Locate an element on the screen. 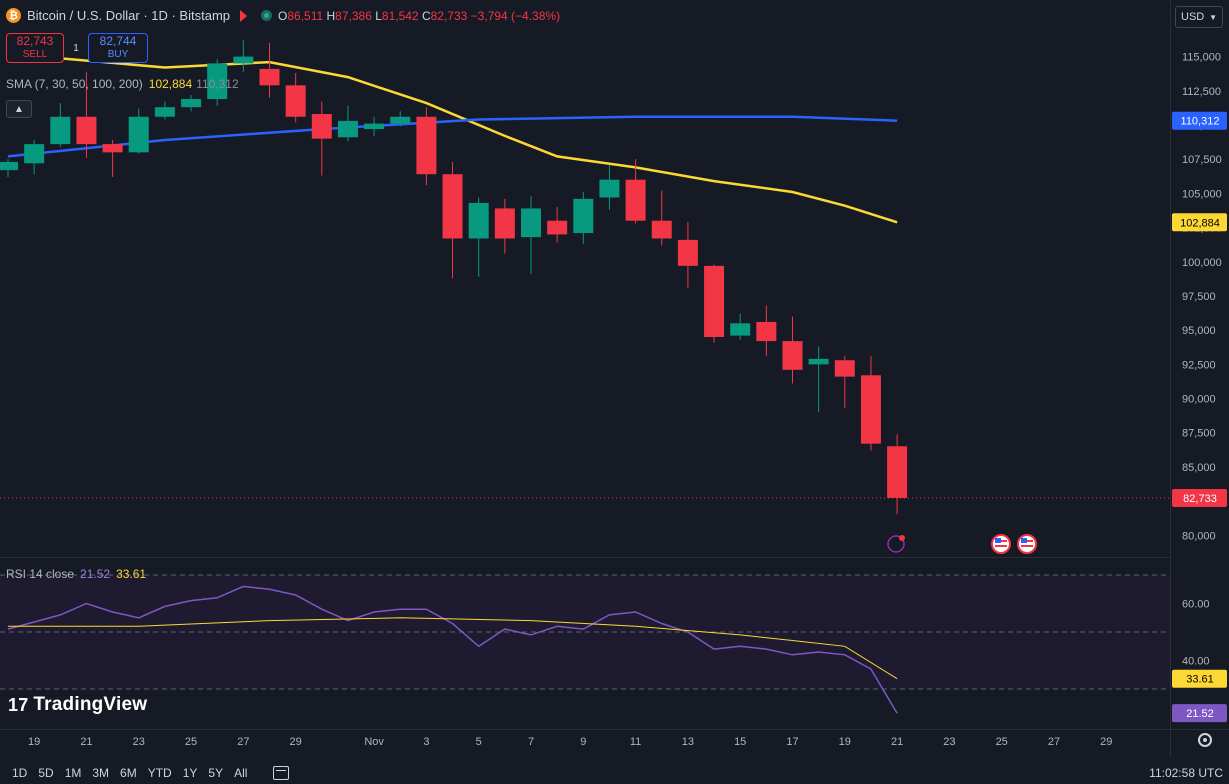 The height and width of the screenshot is (784, 1229). time-tick-label: 29 is located at coordinates (1106, 742).